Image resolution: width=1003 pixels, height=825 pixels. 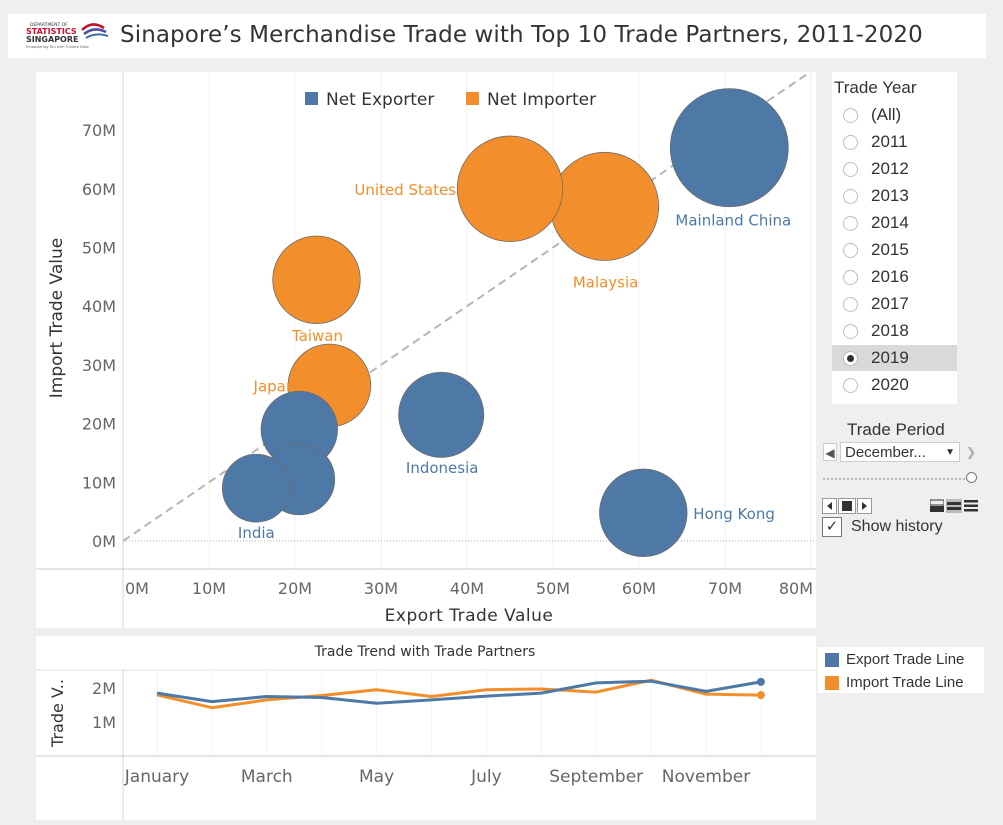 I want to click on series-export-trade-line, so click(x=459, y=692).